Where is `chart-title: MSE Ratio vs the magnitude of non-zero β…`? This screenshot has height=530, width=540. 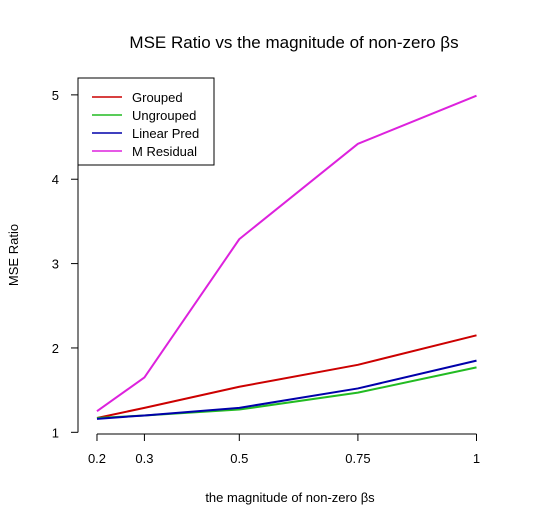 chart-title: MSE Ratio vs the magnitude of non-zero β… is located at coordinates (293, 42).